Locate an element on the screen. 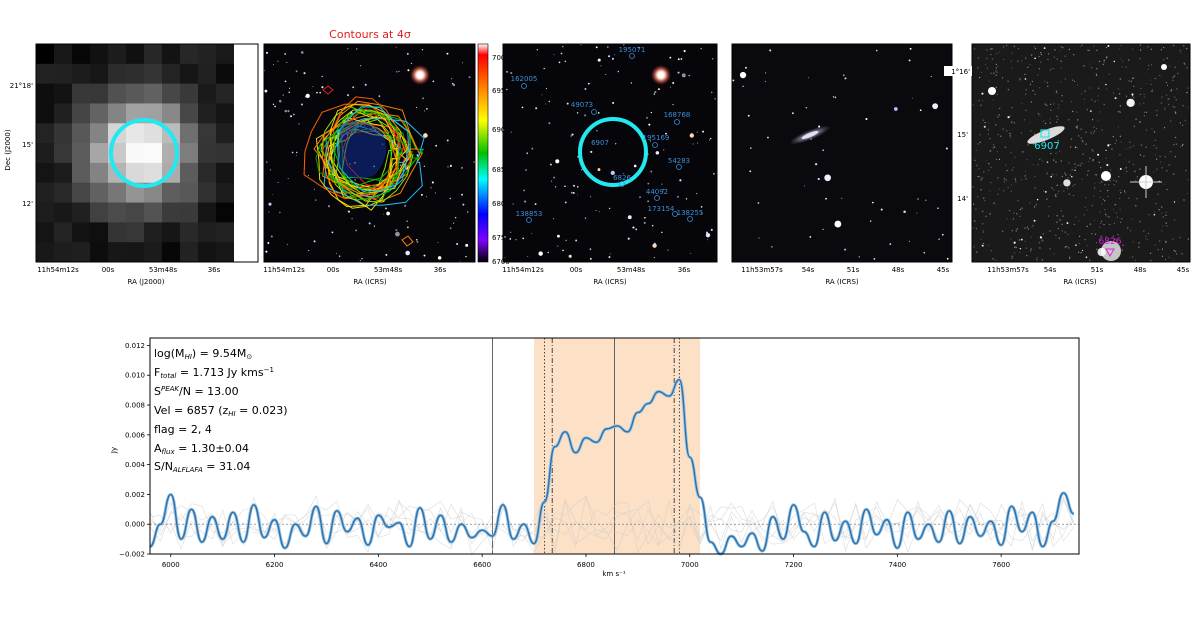  p2-xlabel: RA (ICRS) is located at coordinates (370, 282).